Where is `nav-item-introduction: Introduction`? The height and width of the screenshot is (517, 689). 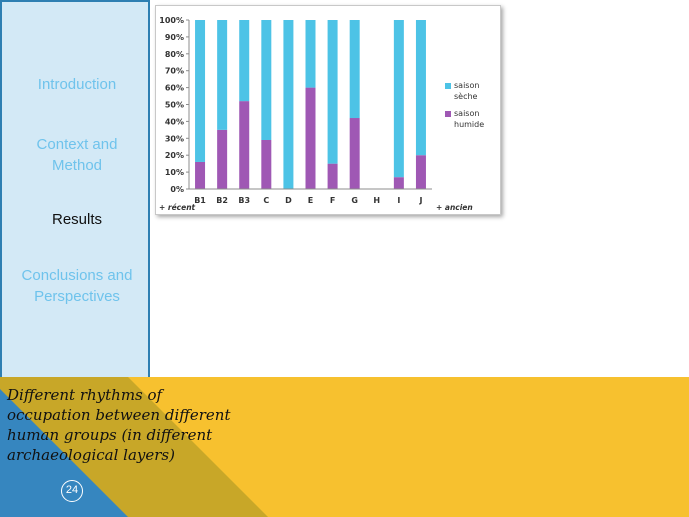 nav-item-introduction: Introduction is located at coordinates (77, 84).